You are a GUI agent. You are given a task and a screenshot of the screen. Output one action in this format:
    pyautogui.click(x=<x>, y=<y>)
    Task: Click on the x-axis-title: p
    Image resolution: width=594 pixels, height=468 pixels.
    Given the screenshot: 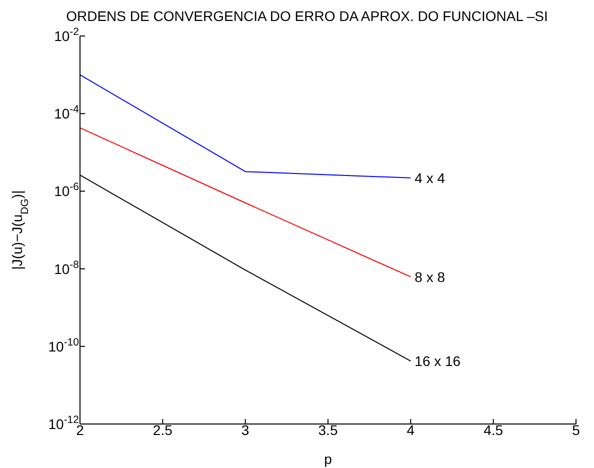 What is the action you would take?
    pyautogui.click(x=328, y=459)
    